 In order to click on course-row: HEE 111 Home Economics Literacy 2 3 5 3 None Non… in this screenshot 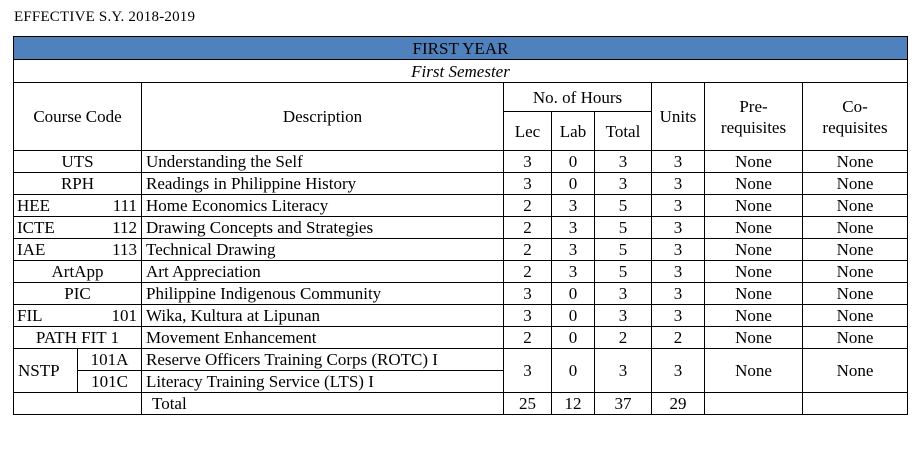, I will do `click(460, 205)`.